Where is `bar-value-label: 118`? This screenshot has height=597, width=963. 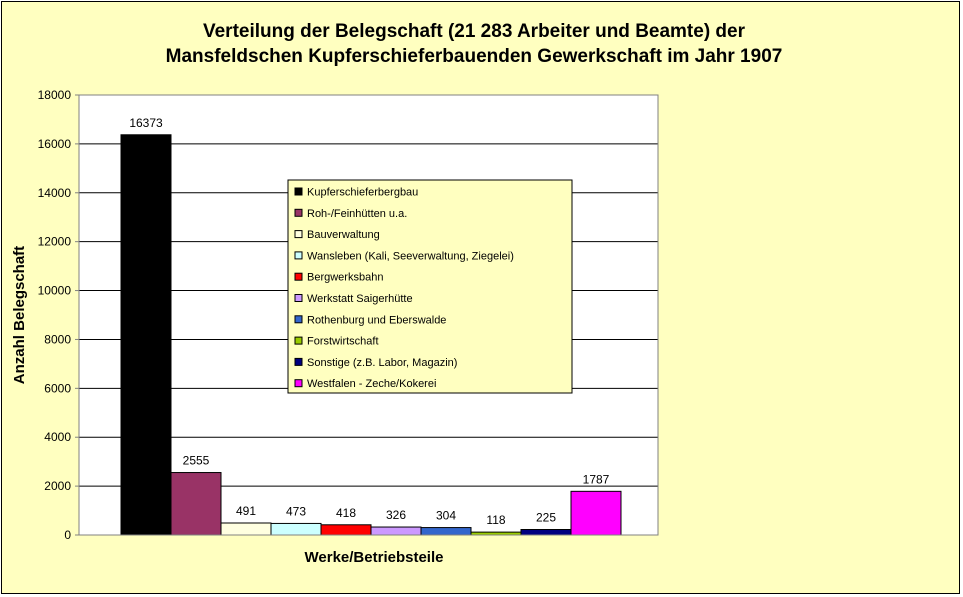
bar-value-label: 118 is located at coordinates (495, 520).